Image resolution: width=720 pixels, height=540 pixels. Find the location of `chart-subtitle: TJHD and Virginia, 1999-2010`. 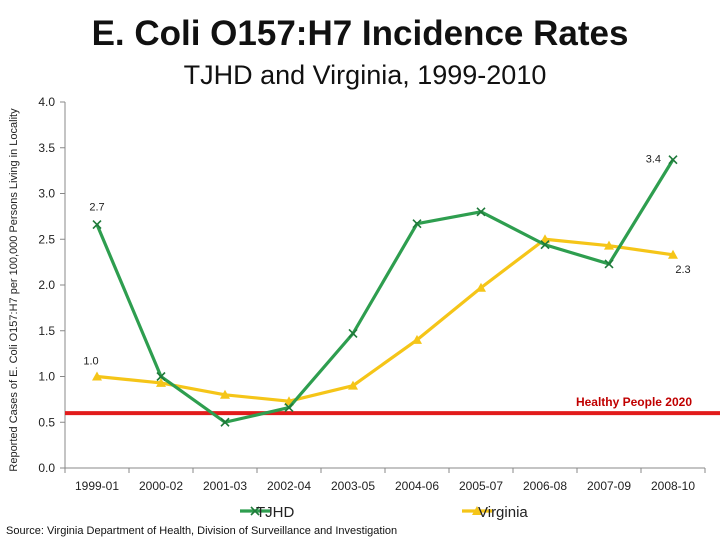

chart-subtitle: TJHD and Virginia, 1999-2010 is located at coordinates (365, 75).